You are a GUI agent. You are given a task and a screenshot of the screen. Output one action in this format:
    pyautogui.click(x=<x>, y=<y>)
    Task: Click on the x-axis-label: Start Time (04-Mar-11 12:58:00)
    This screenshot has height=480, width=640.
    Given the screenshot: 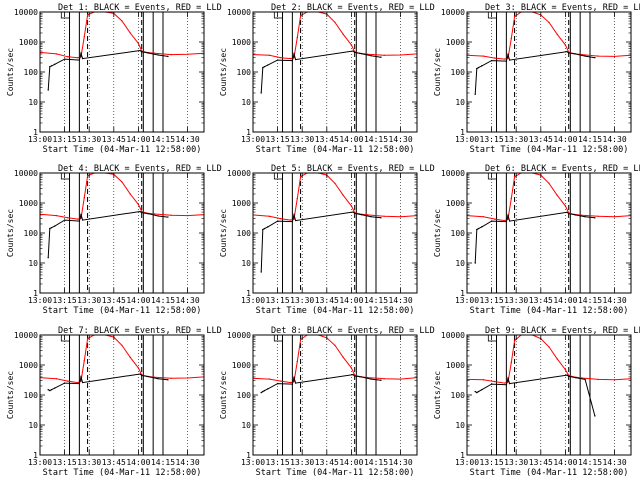 What is the action you would take?
    pyautogui.click(x=122, y=311)
    